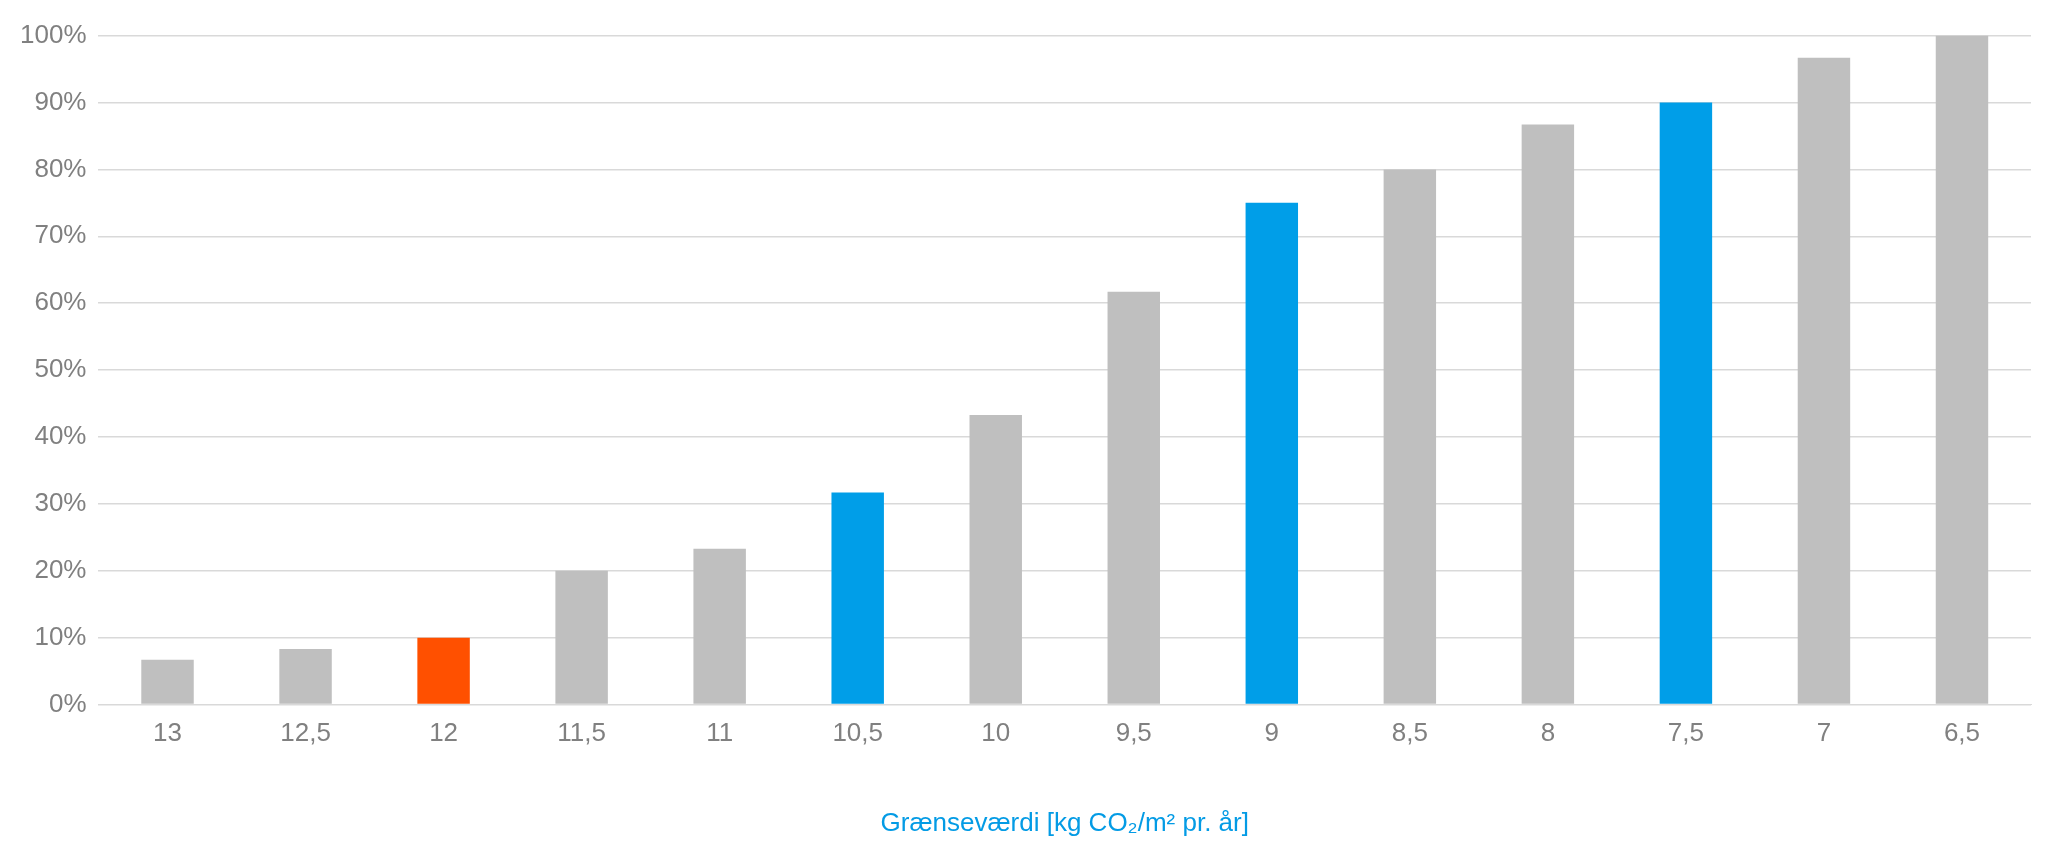  Describe the element at coordinates (60, 167) in the screenshot. I see `y-tick-label: 80%` at that location.